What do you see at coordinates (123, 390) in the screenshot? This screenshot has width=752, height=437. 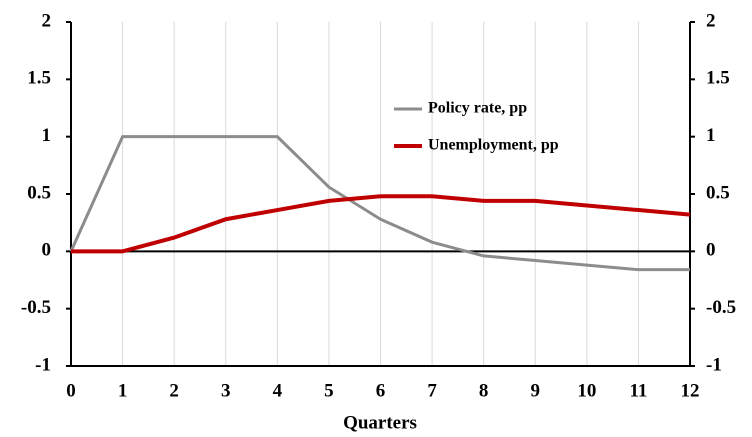 I see `x-tick-label: 1` at bounding box center [123, 390].